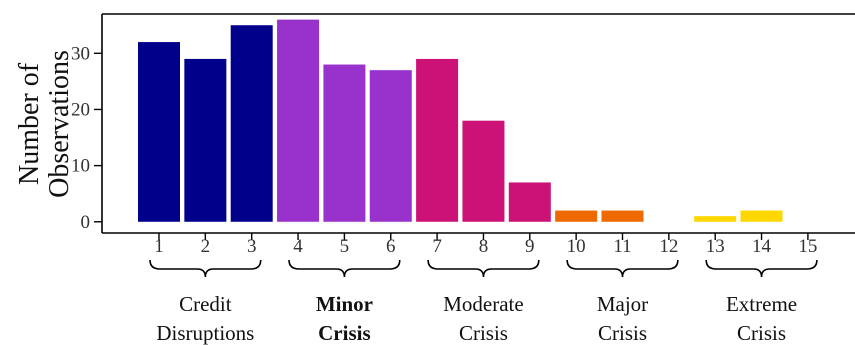  I want to click on group-label: Credit, so click(205, 304).